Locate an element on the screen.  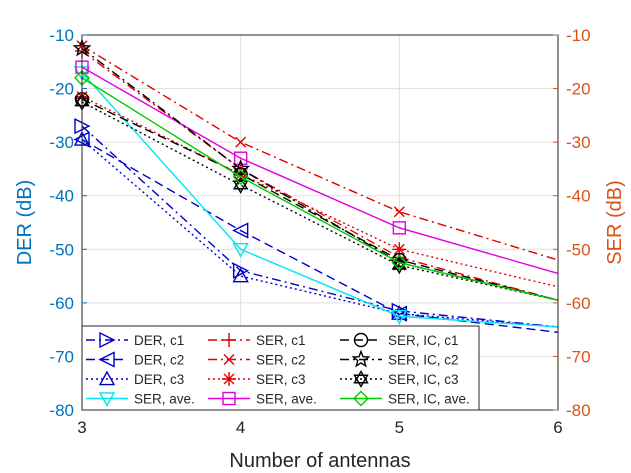
legend-item: DER, c2 is located at coordinates (135, 359).